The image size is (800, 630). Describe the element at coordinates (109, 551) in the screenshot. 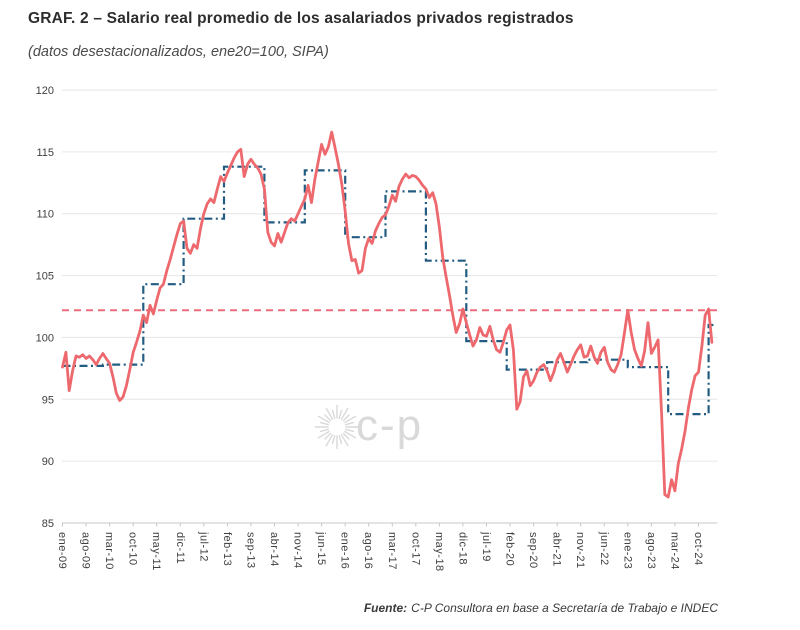

I see `svg-text: mar-10` at that location.